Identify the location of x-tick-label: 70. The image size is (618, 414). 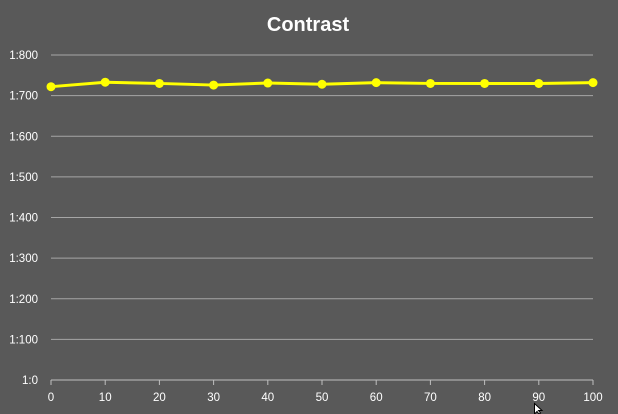
(430, 398).